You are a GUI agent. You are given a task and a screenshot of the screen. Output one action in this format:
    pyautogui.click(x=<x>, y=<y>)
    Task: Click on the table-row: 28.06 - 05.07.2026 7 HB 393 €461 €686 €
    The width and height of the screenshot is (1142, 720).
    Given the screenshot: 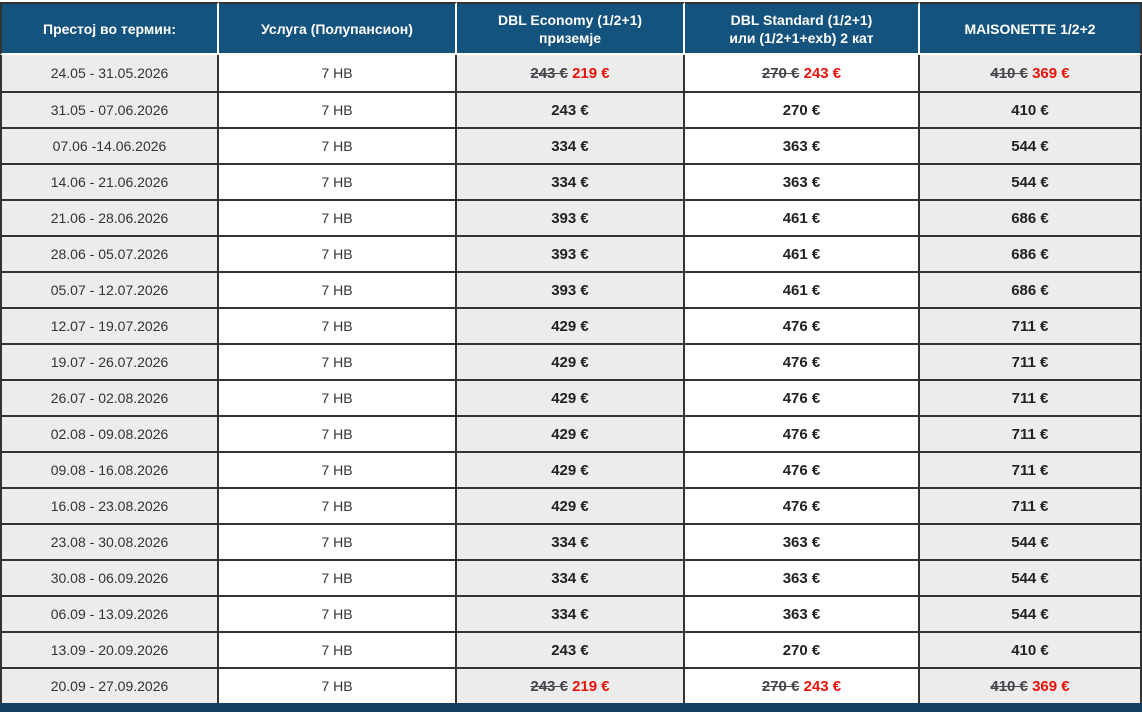 What is the action you would take?
    pyautogui.click(x=571, y=253)
    